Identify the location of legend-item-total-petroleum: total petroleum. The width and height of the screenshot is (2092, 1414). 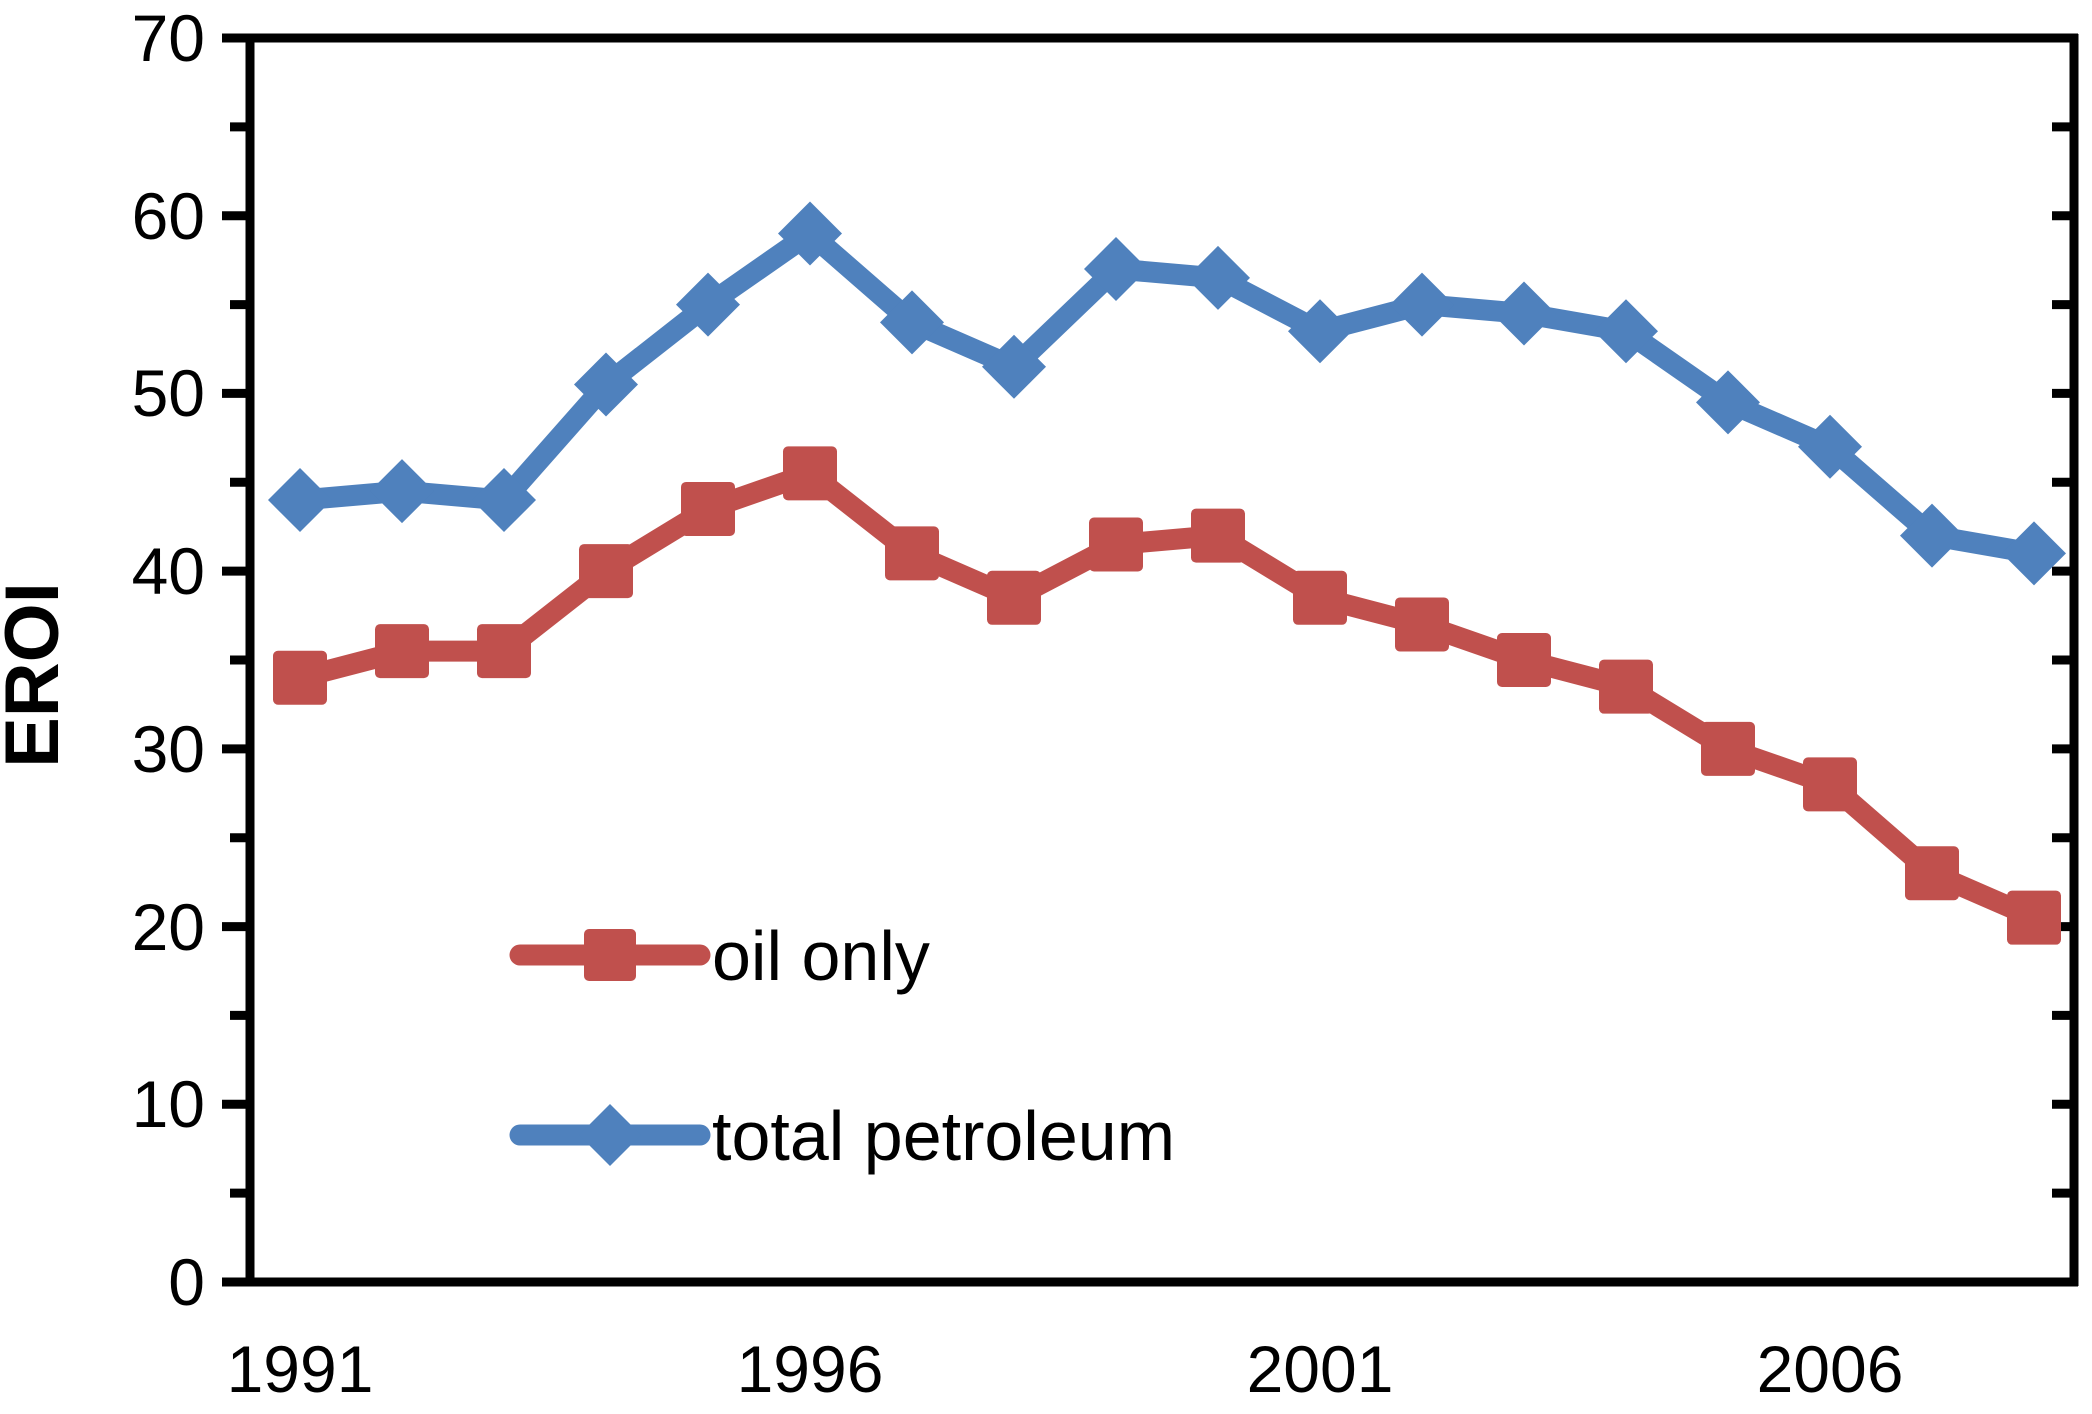
(842, 1136).